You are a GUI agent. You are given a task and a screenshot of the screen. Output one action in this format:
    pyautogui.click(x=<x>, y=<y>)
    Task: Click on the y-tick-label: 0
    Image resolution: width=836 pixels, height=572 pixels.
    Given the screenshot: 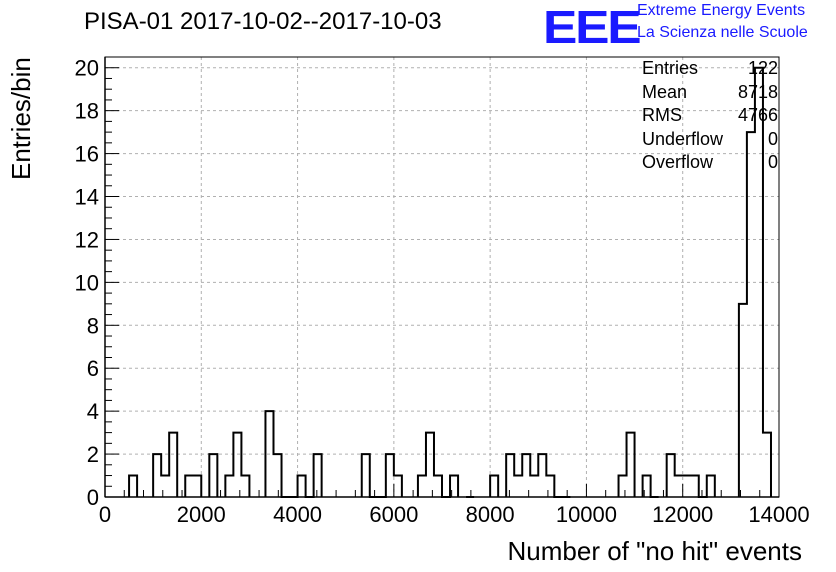 What is the action you would take?
    pyautogui.click(x=93, y=497)
    